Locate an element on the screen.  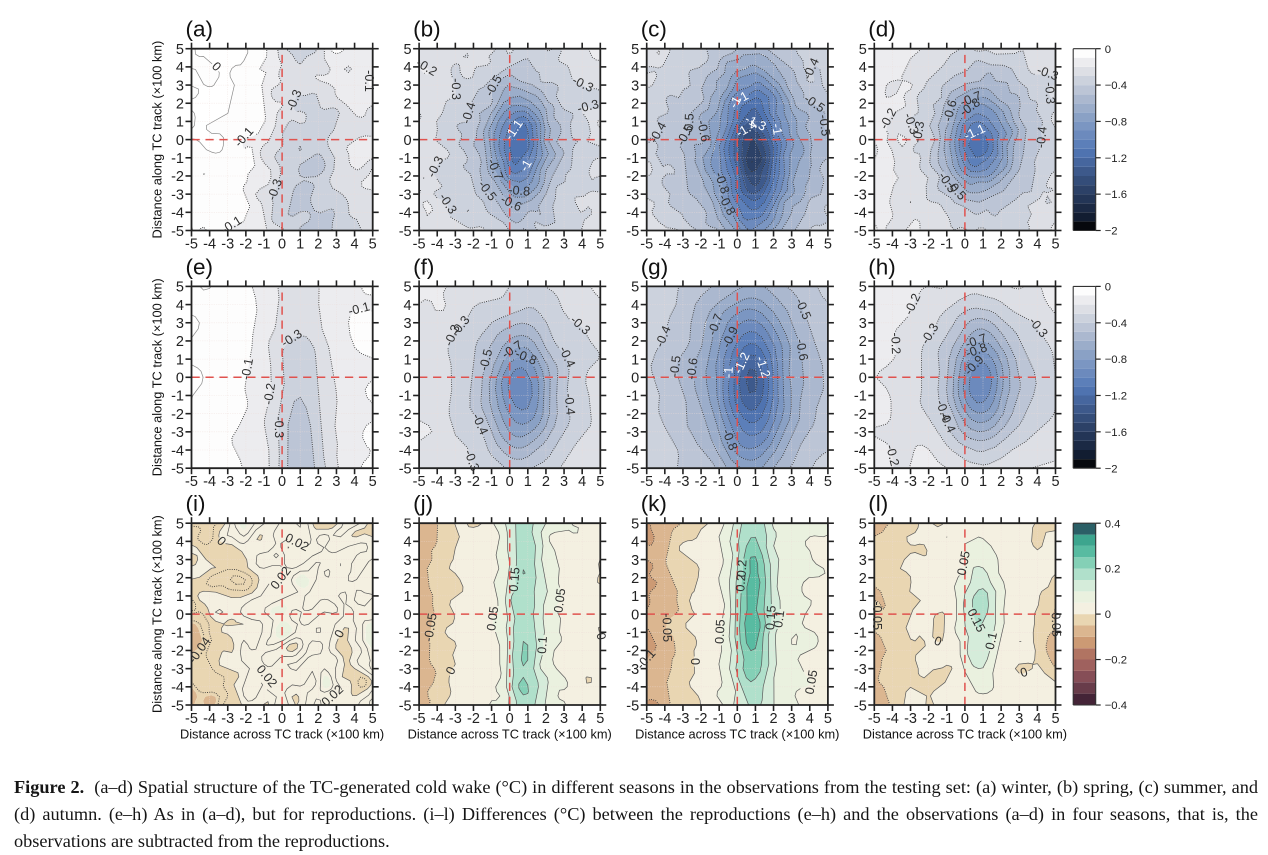
svg-text: -0.4 is located at coordinates (469, 113).